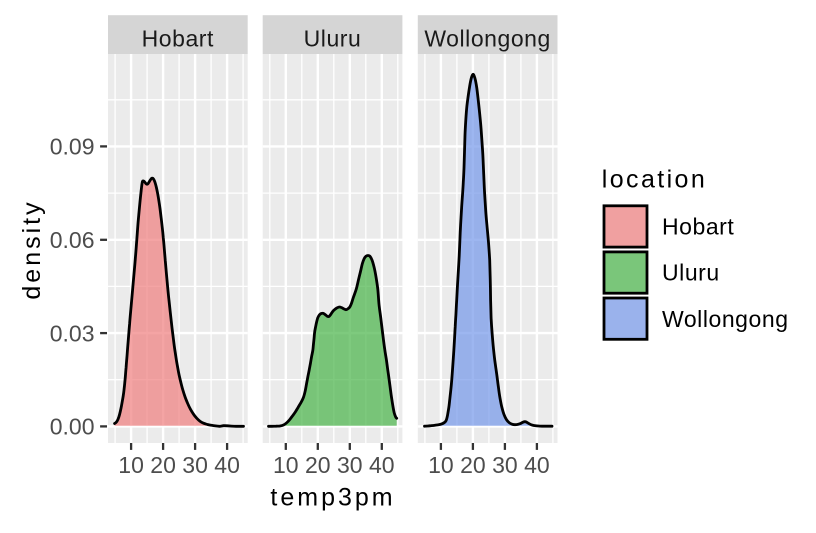 This screenshot has width=816, height=533. What do you see at coordinates (72, 147) in the screenshot?
I see `svg-text: 0.09` at bounding box center [72, 147].